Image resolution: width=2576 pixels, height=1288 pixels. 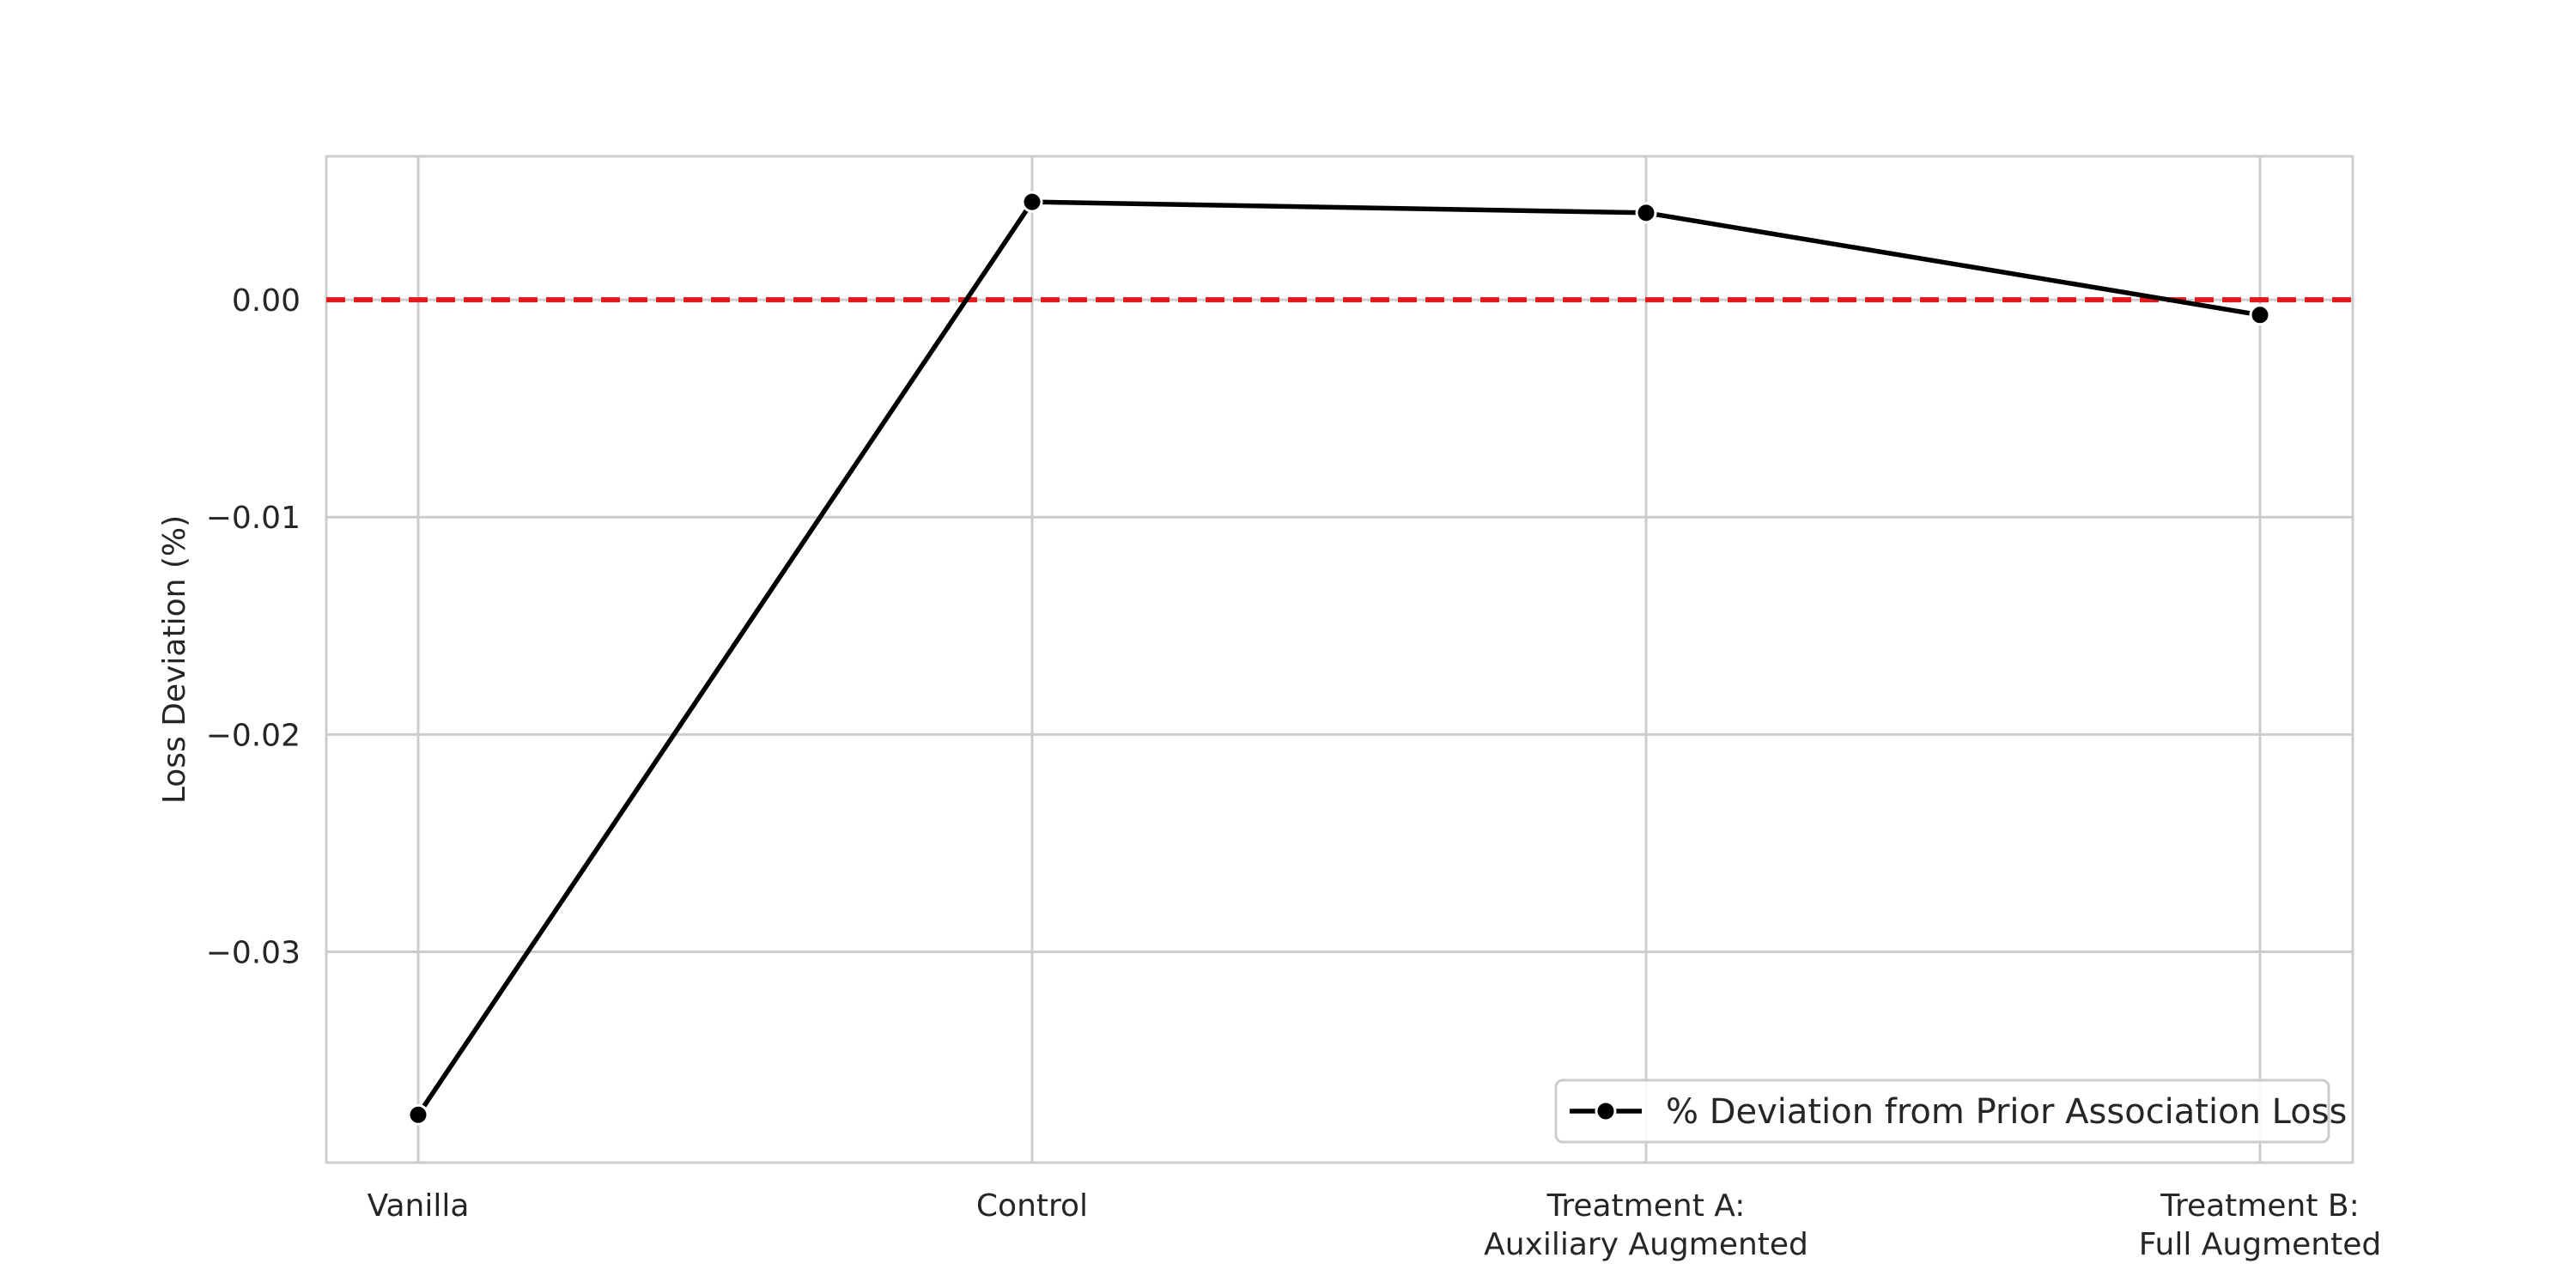 I want to click on legend-box, so click(x=1942, y=1111).